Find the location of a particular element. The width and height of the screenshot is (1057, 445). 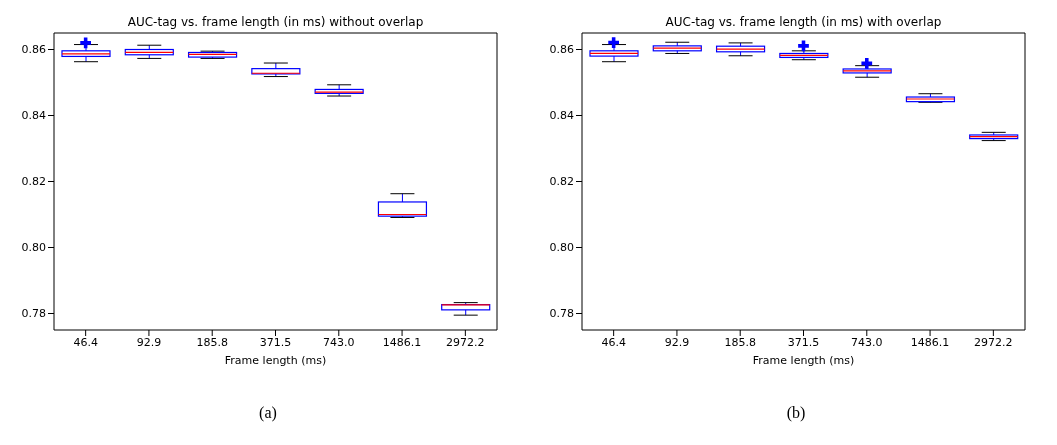

text: (a) is located at coordinates (268, 413).